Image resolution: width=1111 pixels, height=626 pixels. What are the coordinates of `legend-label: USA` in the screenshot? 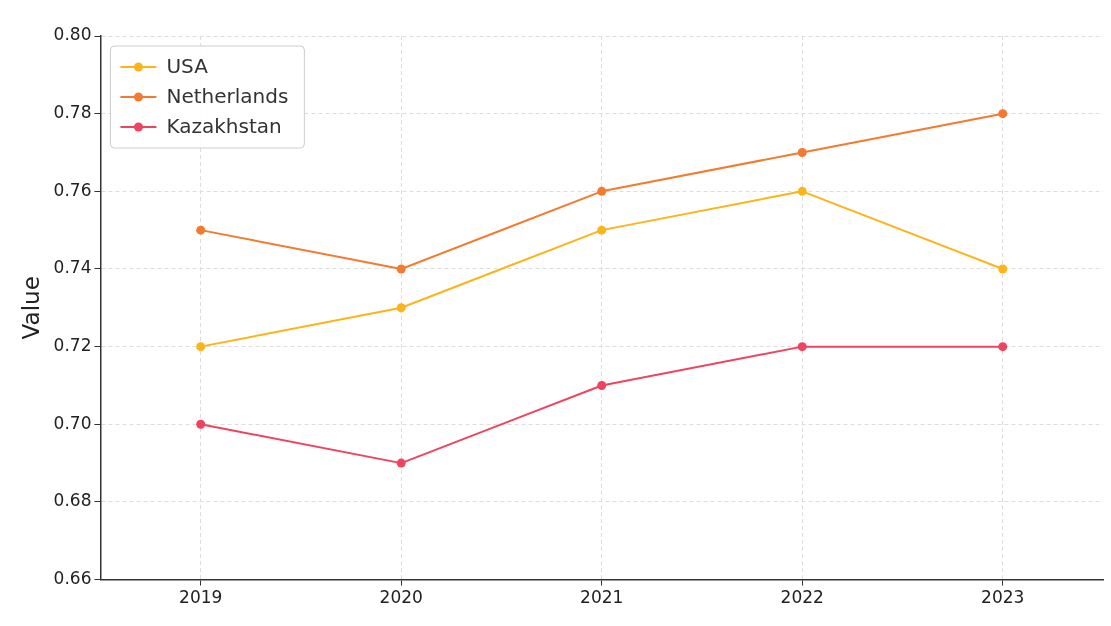 It's located at (187, 66).